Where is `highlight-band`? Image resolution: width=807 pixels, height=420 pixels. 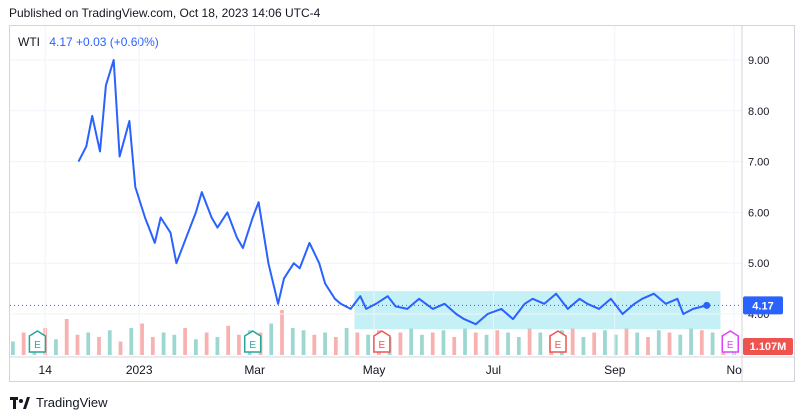 highlight-band is located at coordinates (537, 310).